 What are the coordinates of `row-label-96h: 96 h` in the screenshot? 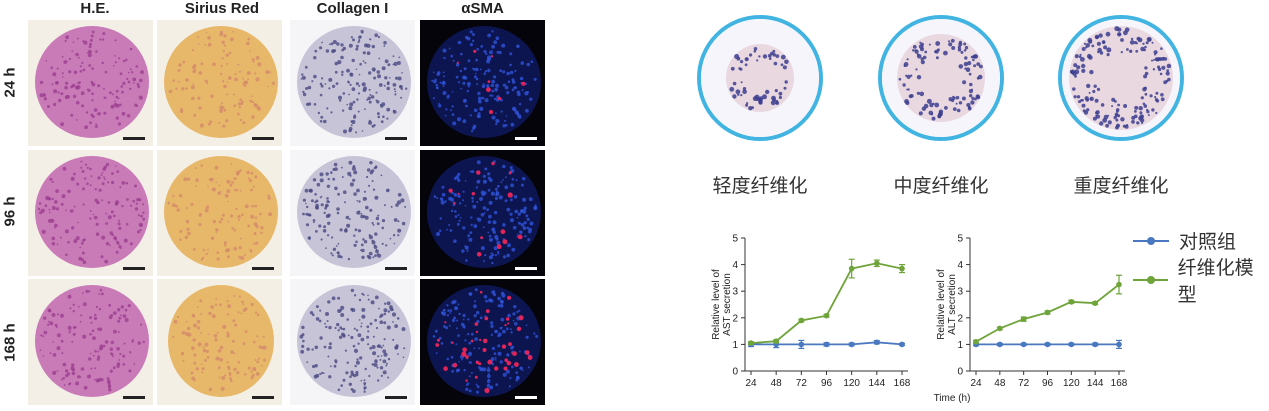 It's located at (10, 211).